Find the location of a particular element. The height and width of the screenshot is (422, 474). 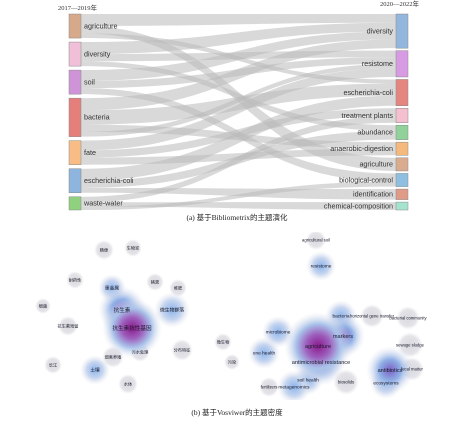

density-node-label: 抗生素残留 is located at coordinates (68, 325).